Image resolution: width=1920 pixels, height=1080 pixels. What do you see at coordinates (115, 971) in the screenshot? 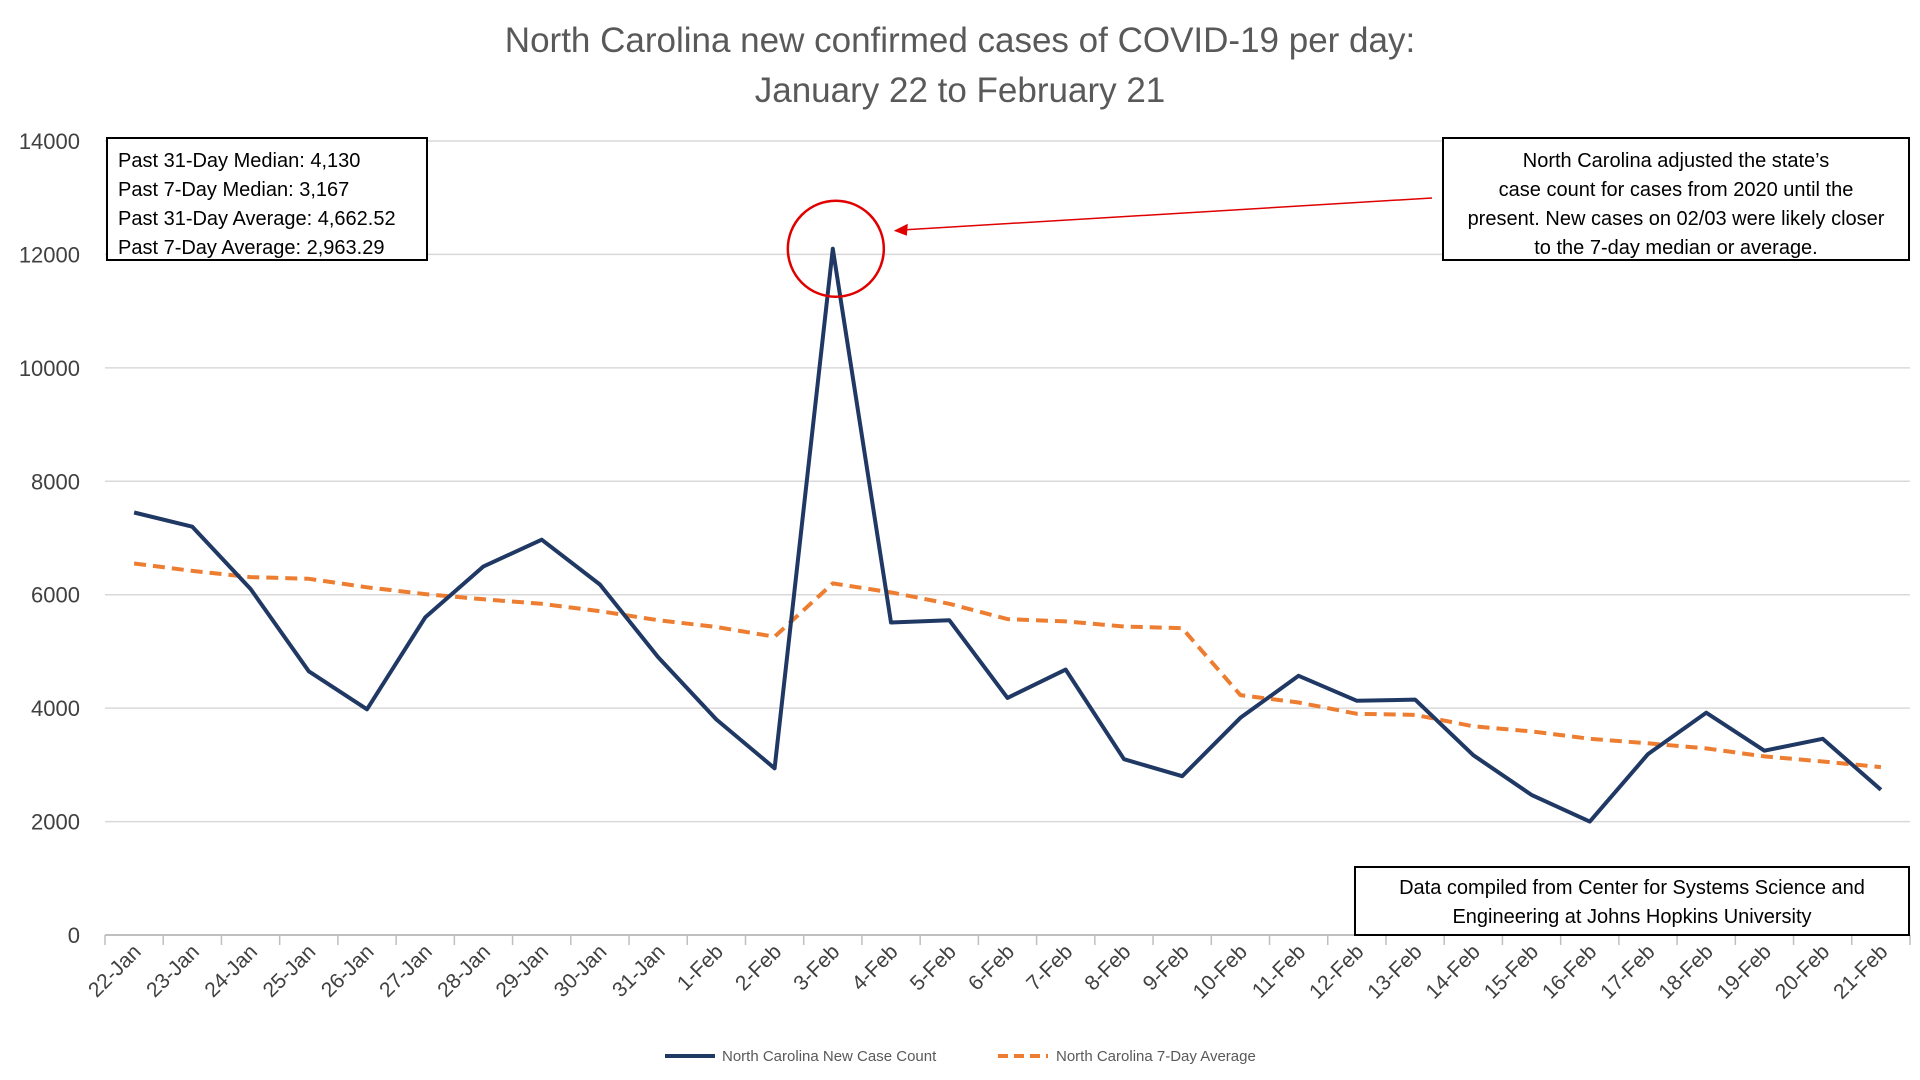
I see `x-tick-label: 22-Jan` at bounding box center [115, 971].